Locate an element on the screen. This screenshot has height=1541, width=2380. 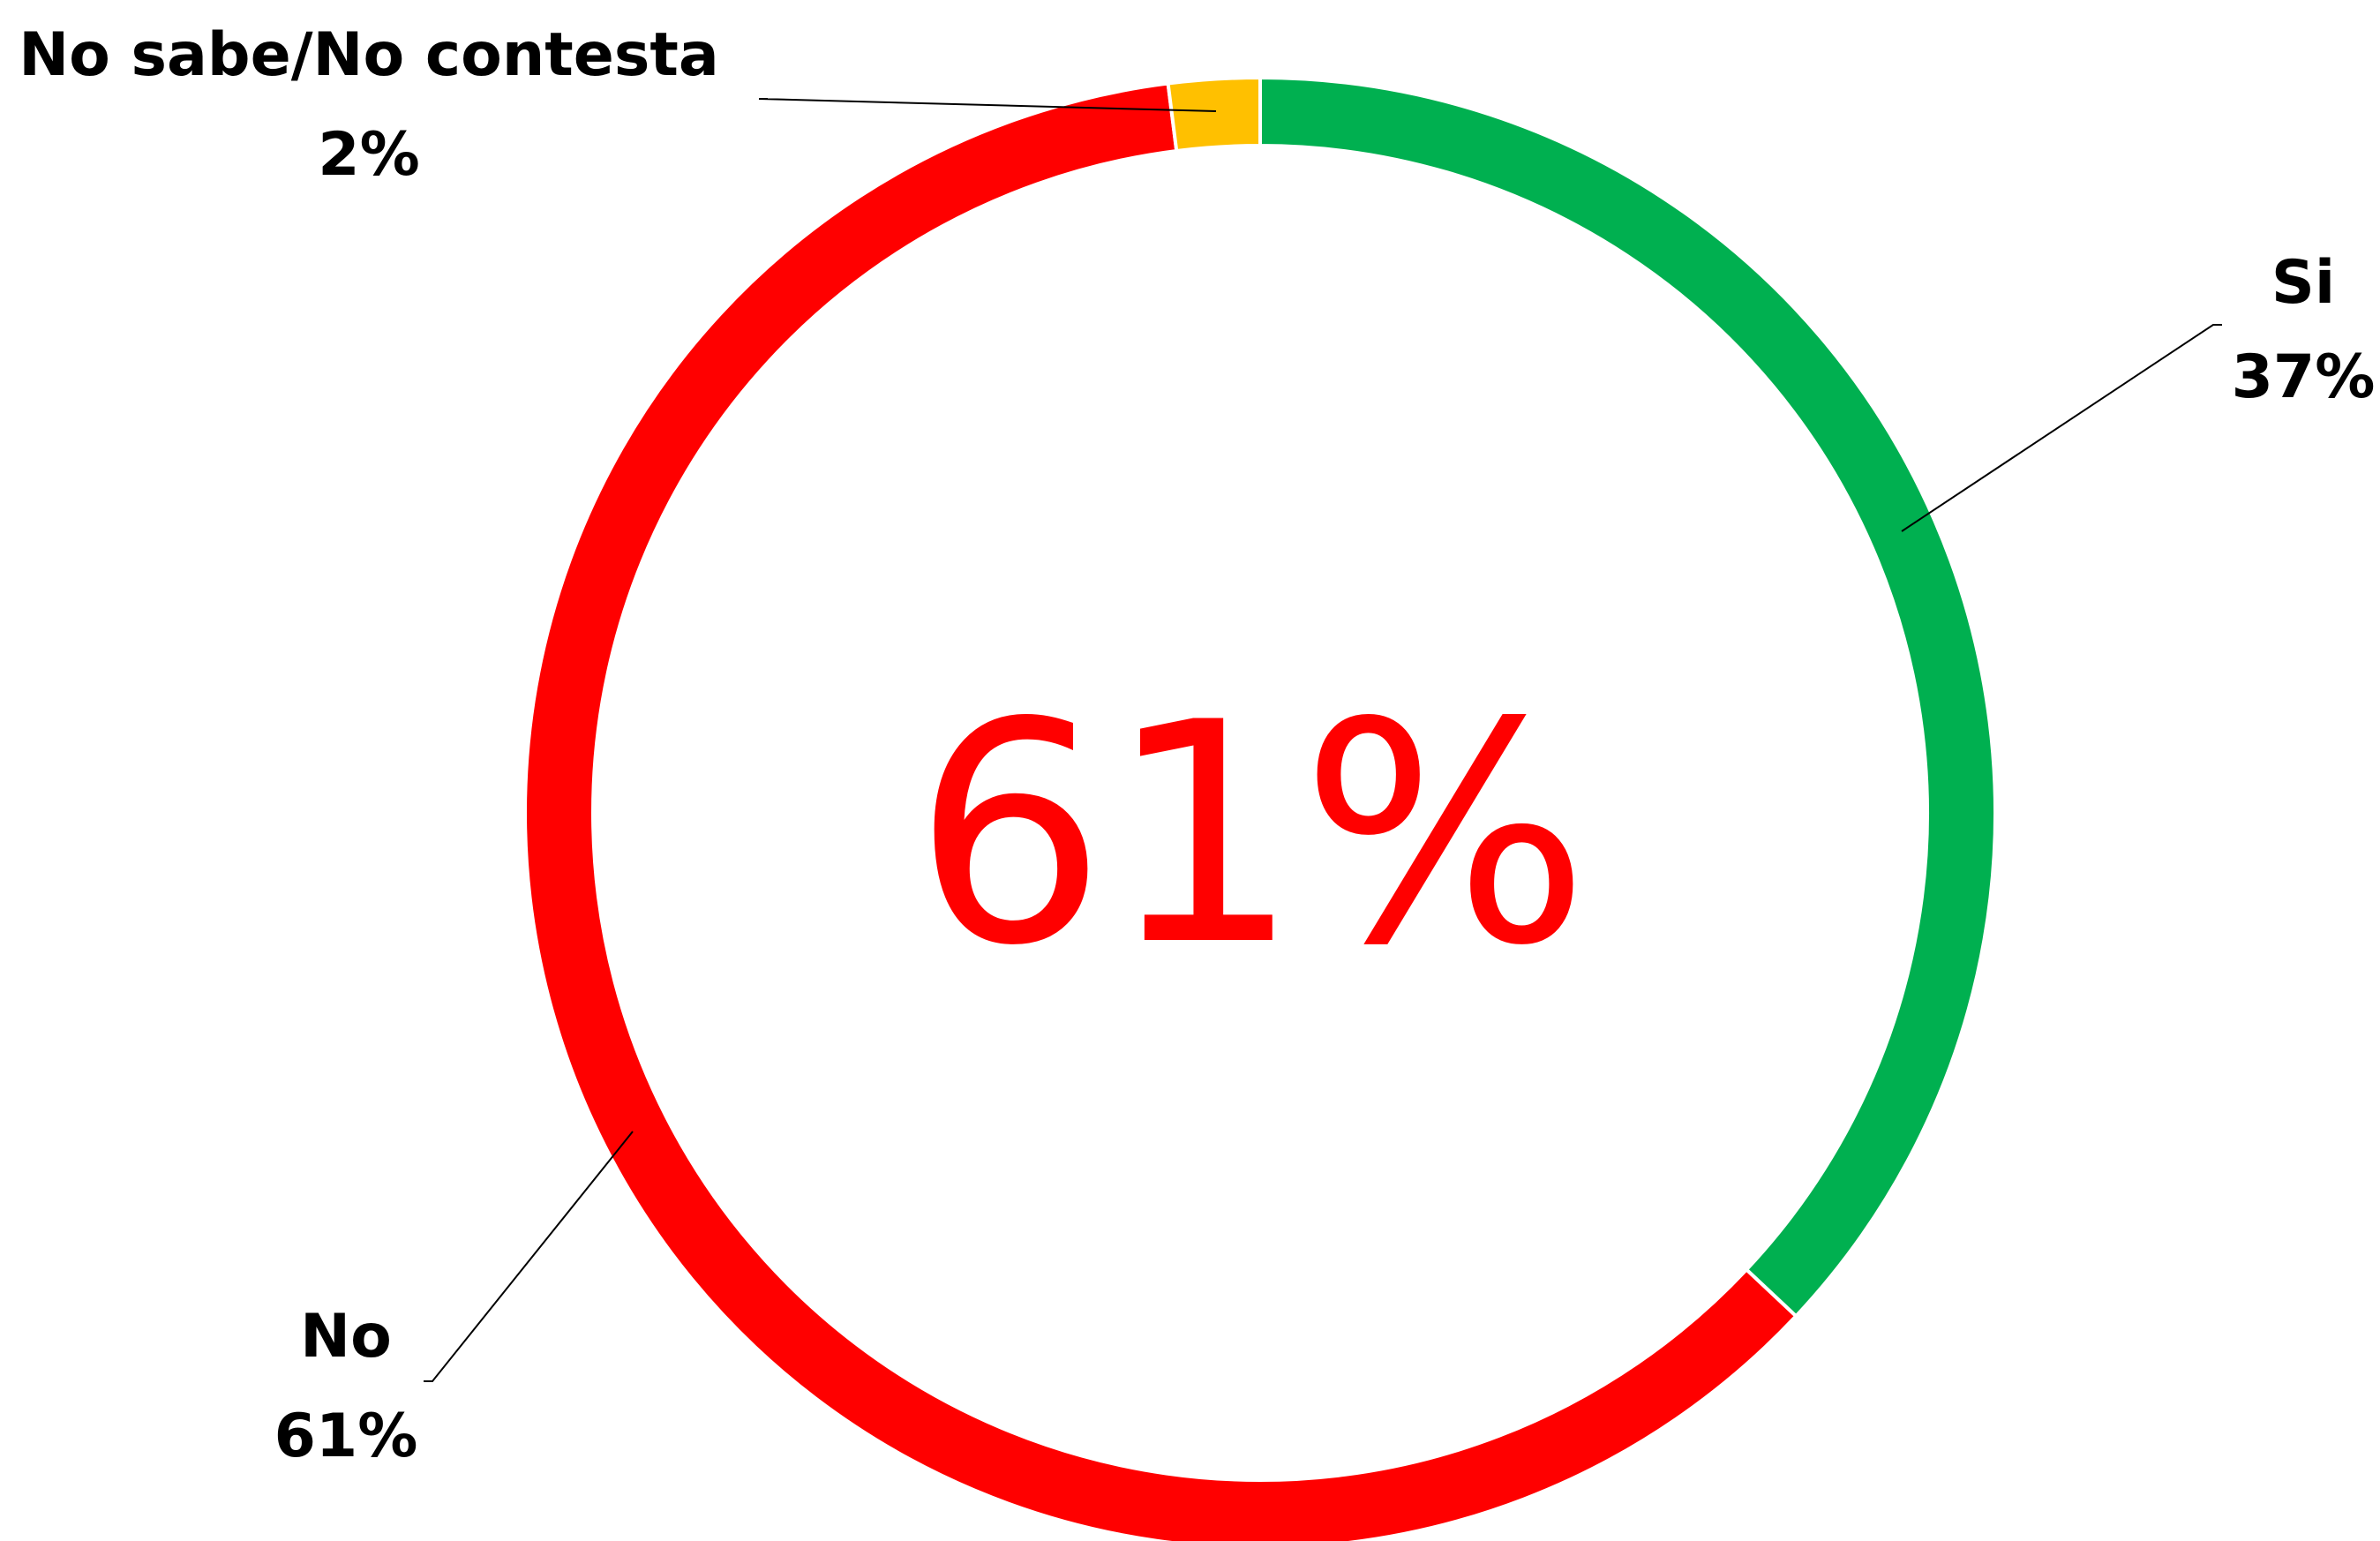
slice-label-si-name: Si is located at coordinates (2303, 283).